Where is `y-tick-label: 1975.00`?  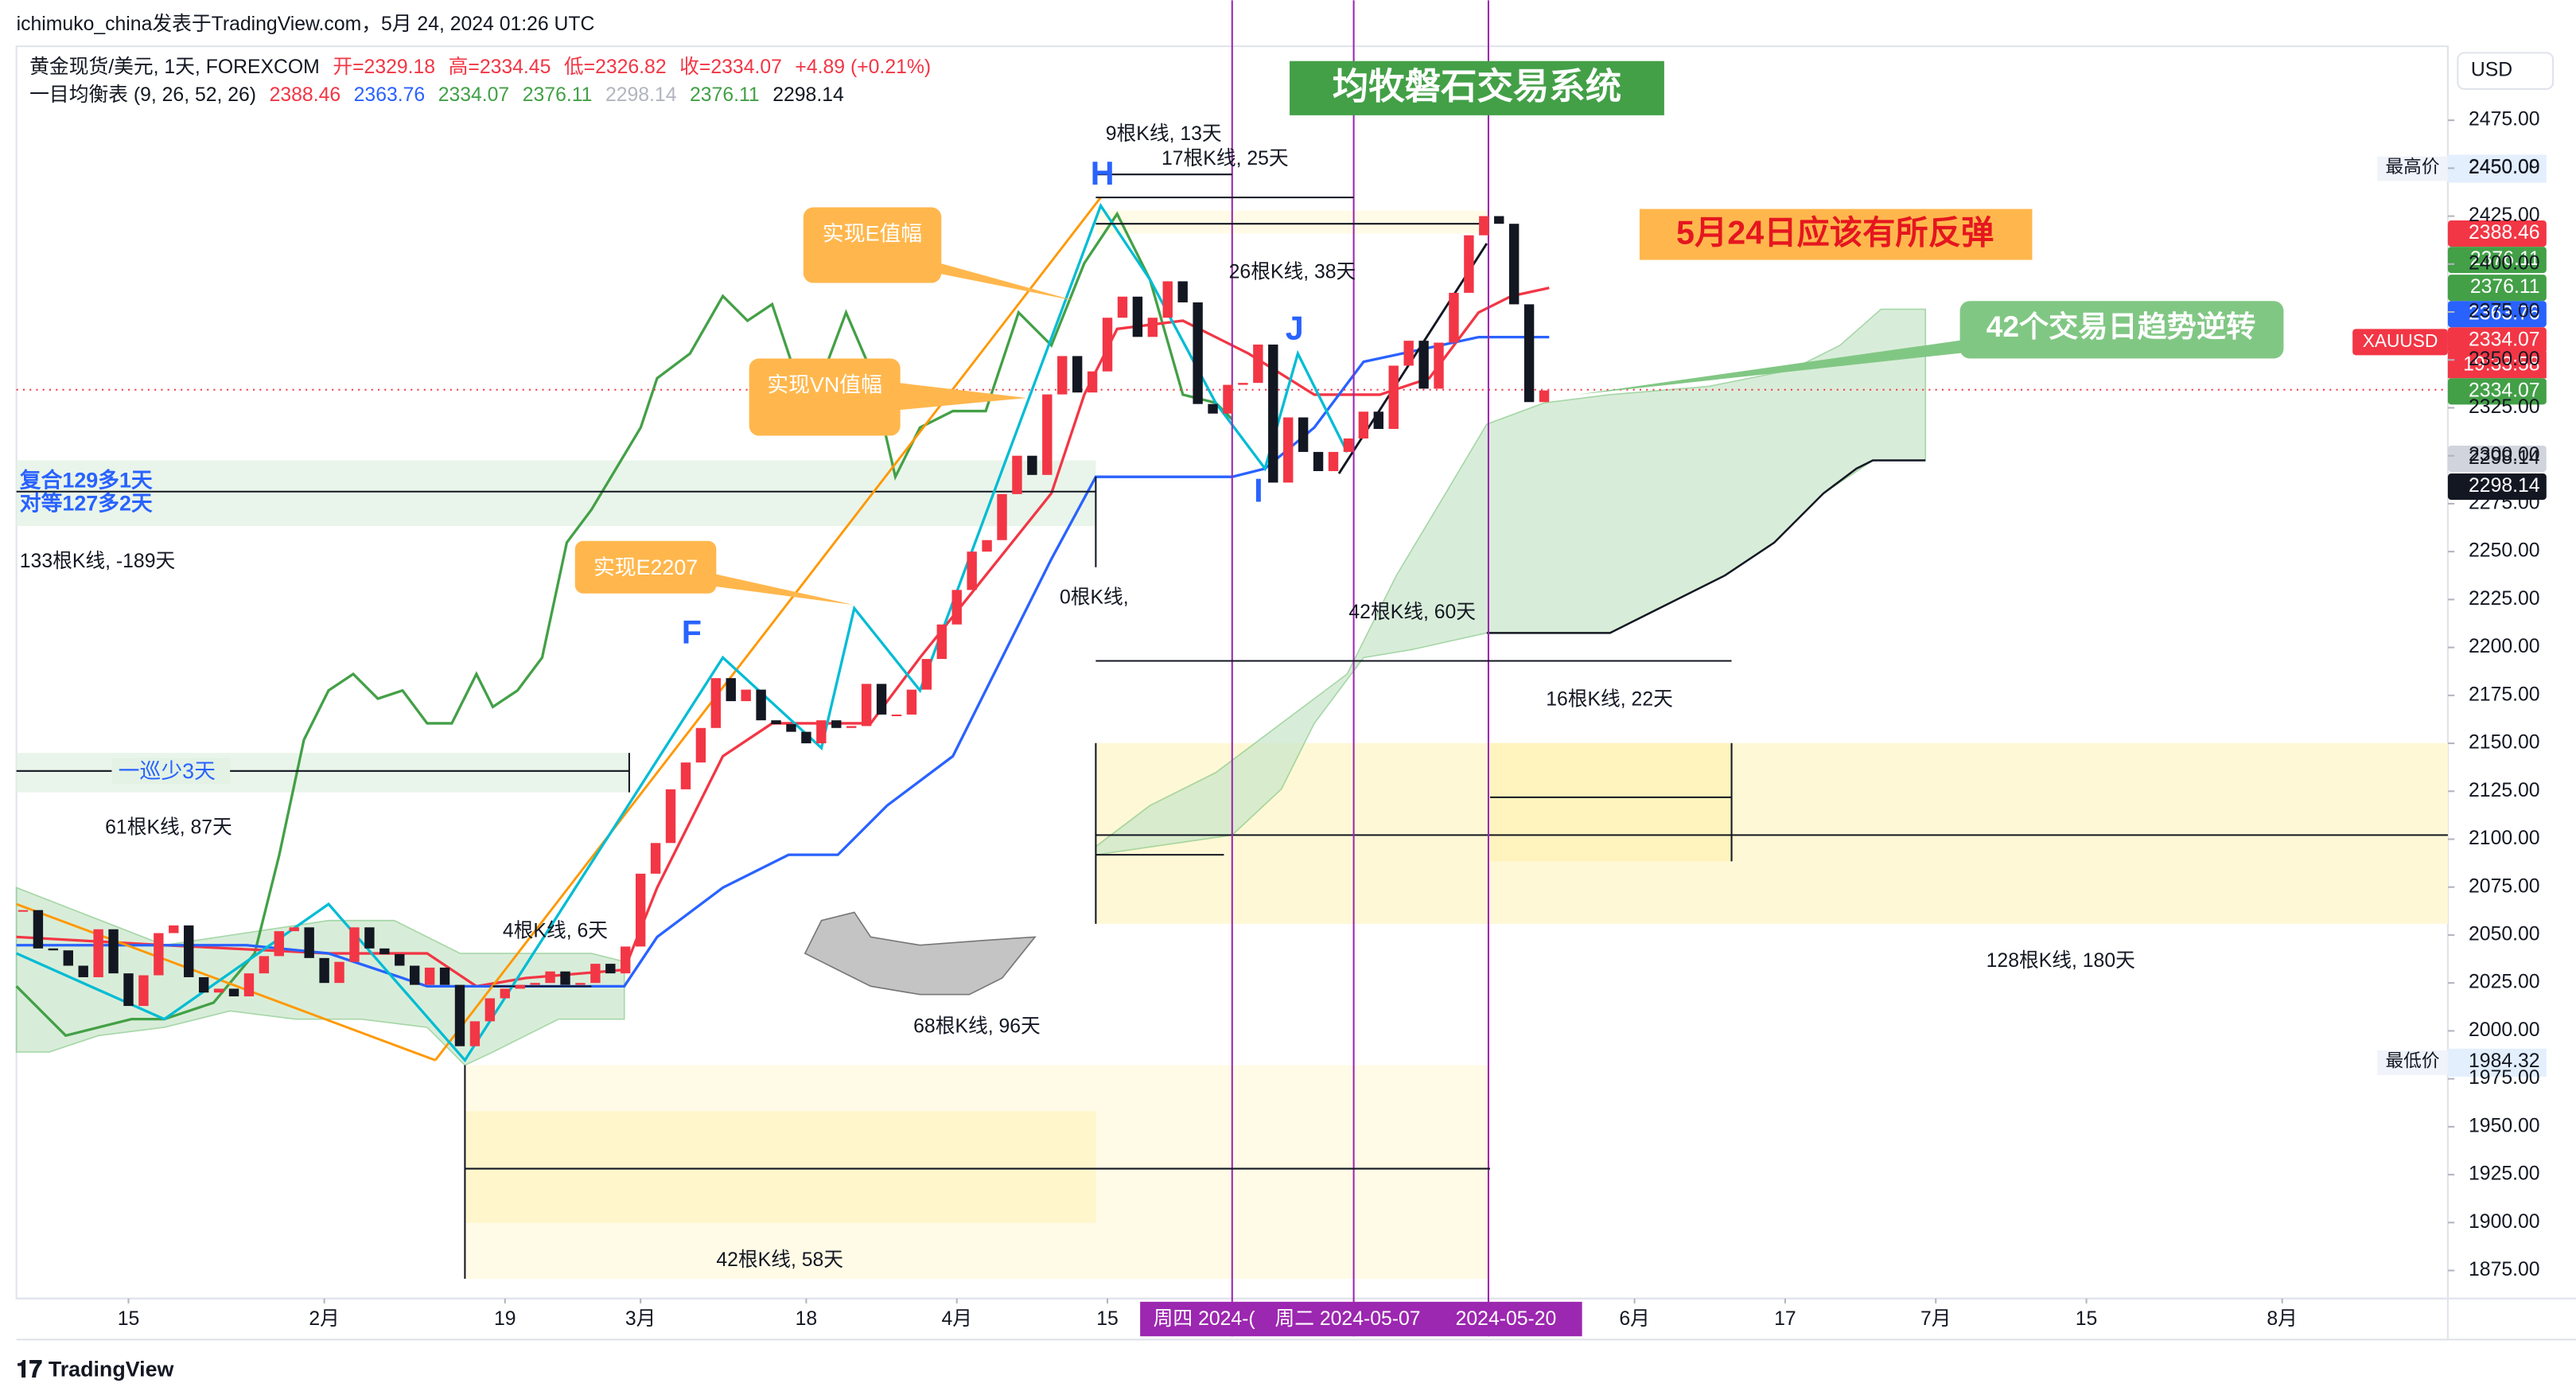 y-tick-label: 1975.00 is located at coordinates (2505, 1078).